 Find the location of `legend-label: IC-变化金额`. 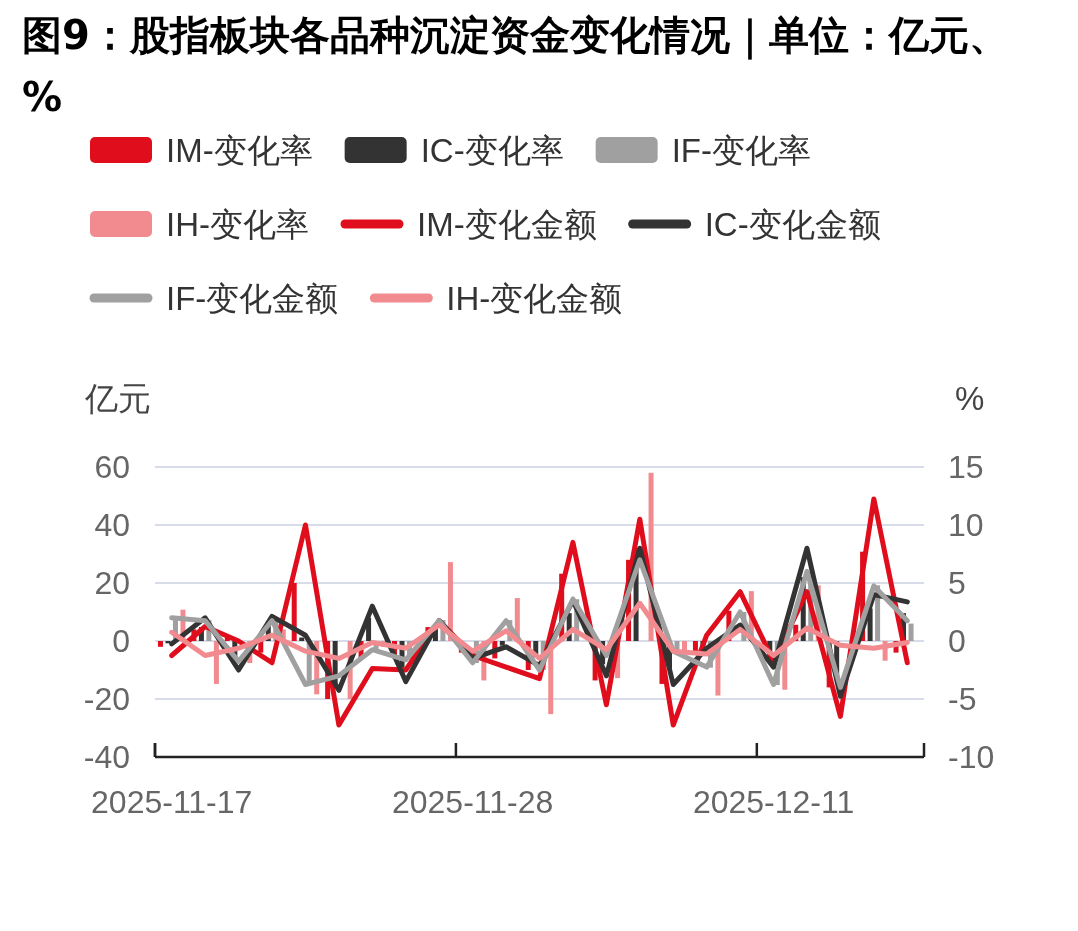

legend-label: IC-变化金额 is located at coordinates (792, 224).